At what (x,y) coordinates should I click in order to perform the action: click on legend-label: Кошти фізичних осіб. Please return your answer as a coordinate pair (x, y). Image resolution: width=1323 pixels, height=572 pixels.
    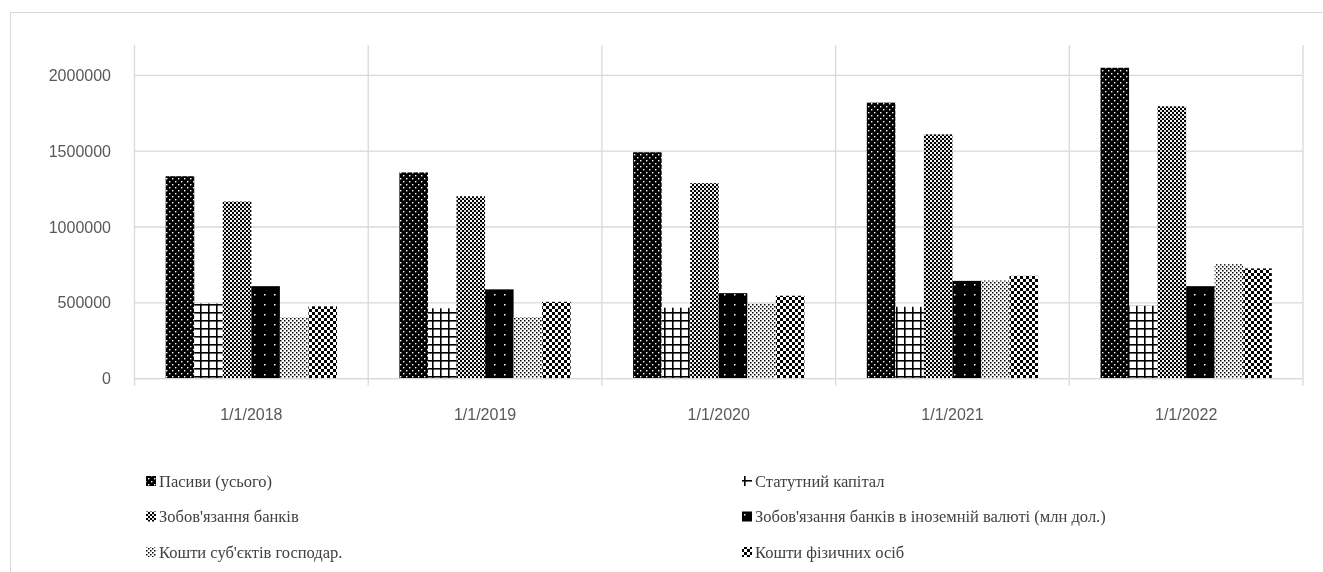
    Looking at the image, I should click on (830, 552).